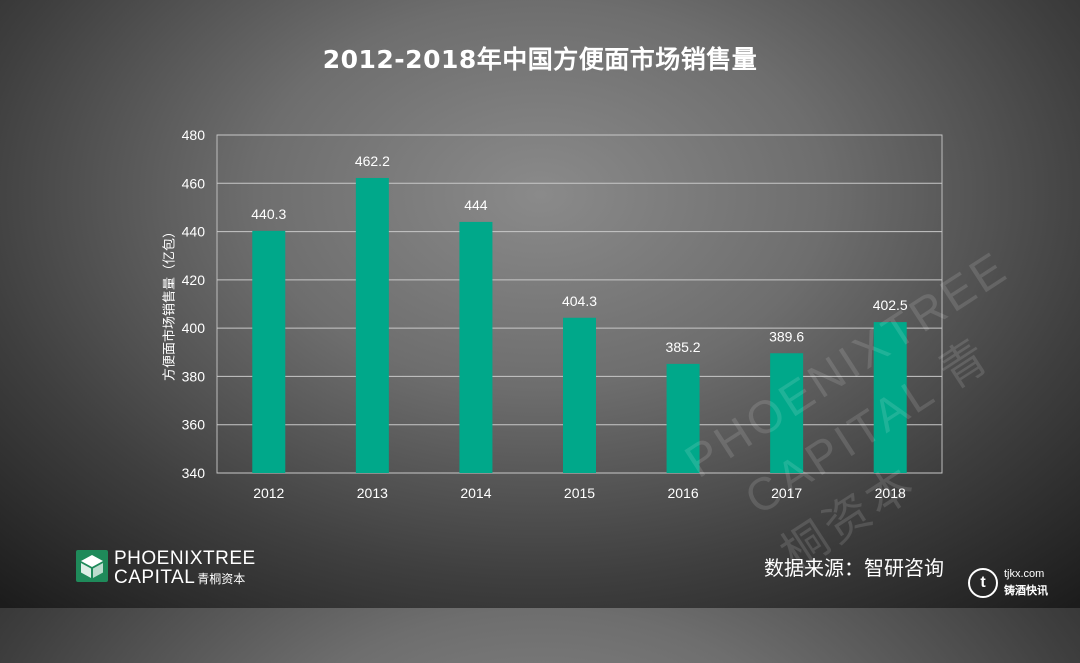 The width and height of the screenshot is (1080, 663). What do you see at coordinates (185, 558) in the screenshot?
I see `logo-text-line1: PHOENIXTREE` at bounding box center [185, 558].